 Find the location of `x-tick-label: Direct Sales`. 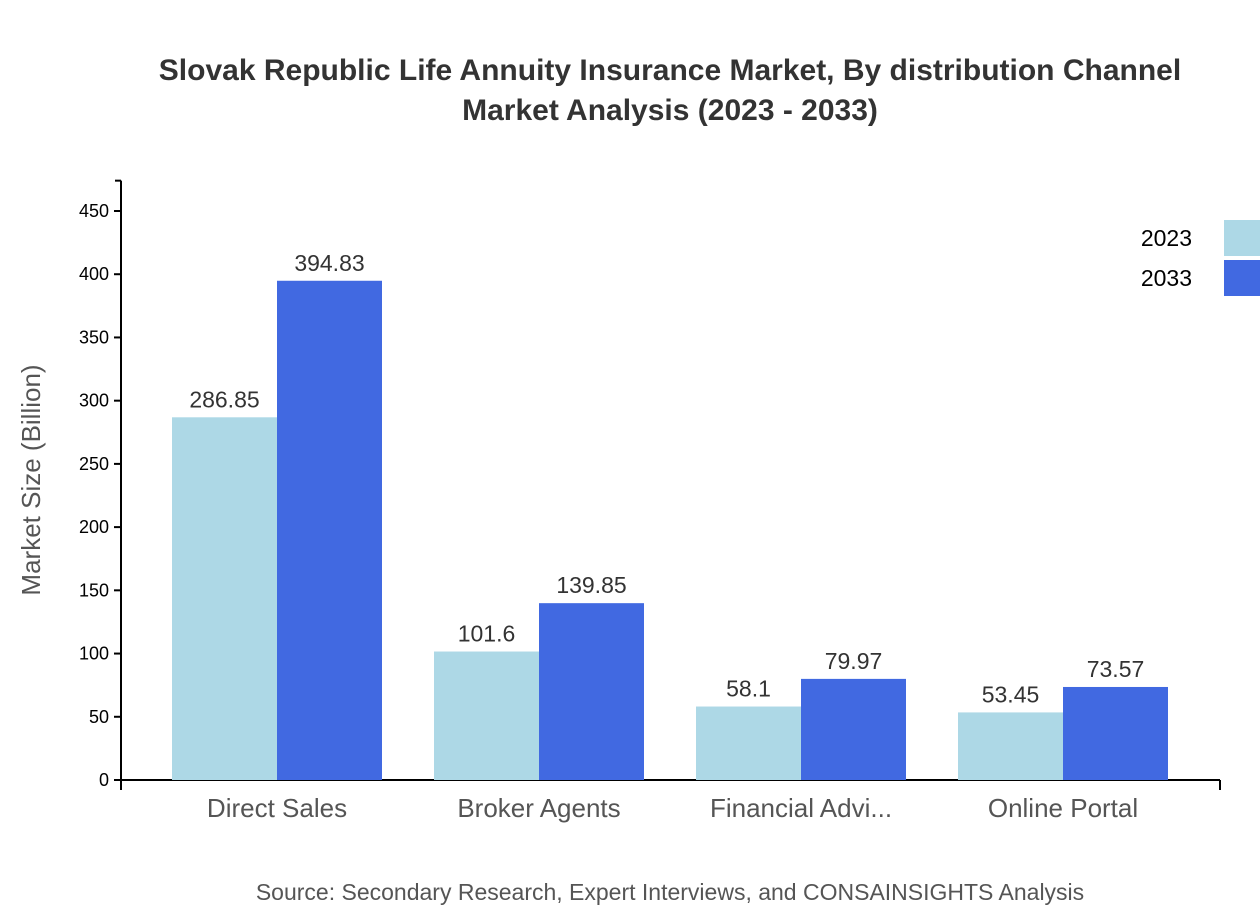

x-tick-label: Direct Sales is located at coordinates (277, 808).